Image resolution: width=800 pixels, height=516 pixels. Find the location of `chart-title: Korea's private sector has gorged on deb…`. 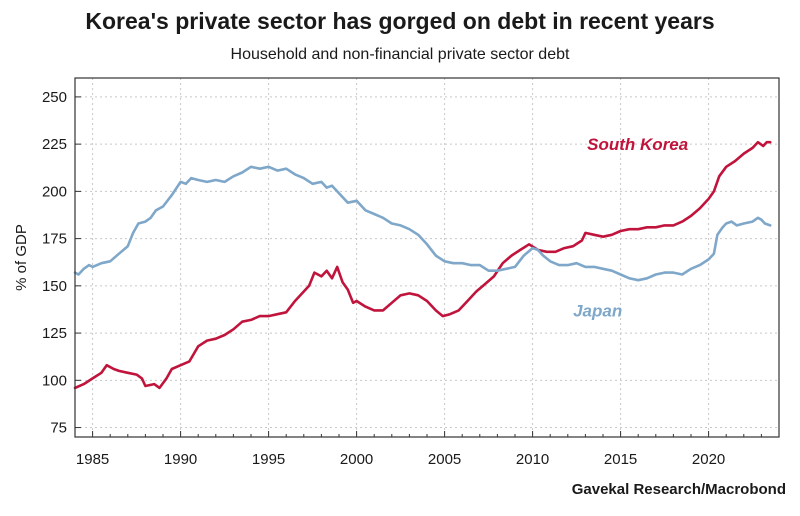

chart-title: Korea's private sector has gorged on deb… is located at coordinates (400, 21).